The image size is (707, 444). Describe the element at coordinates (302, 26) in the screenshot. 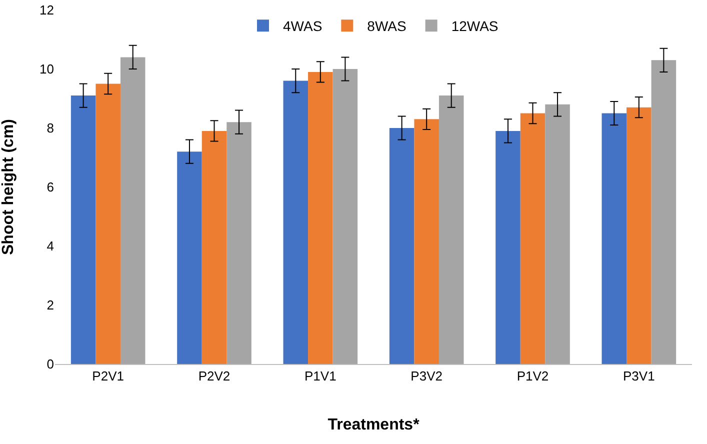

I see `legend-label: 4WAS` at that location.